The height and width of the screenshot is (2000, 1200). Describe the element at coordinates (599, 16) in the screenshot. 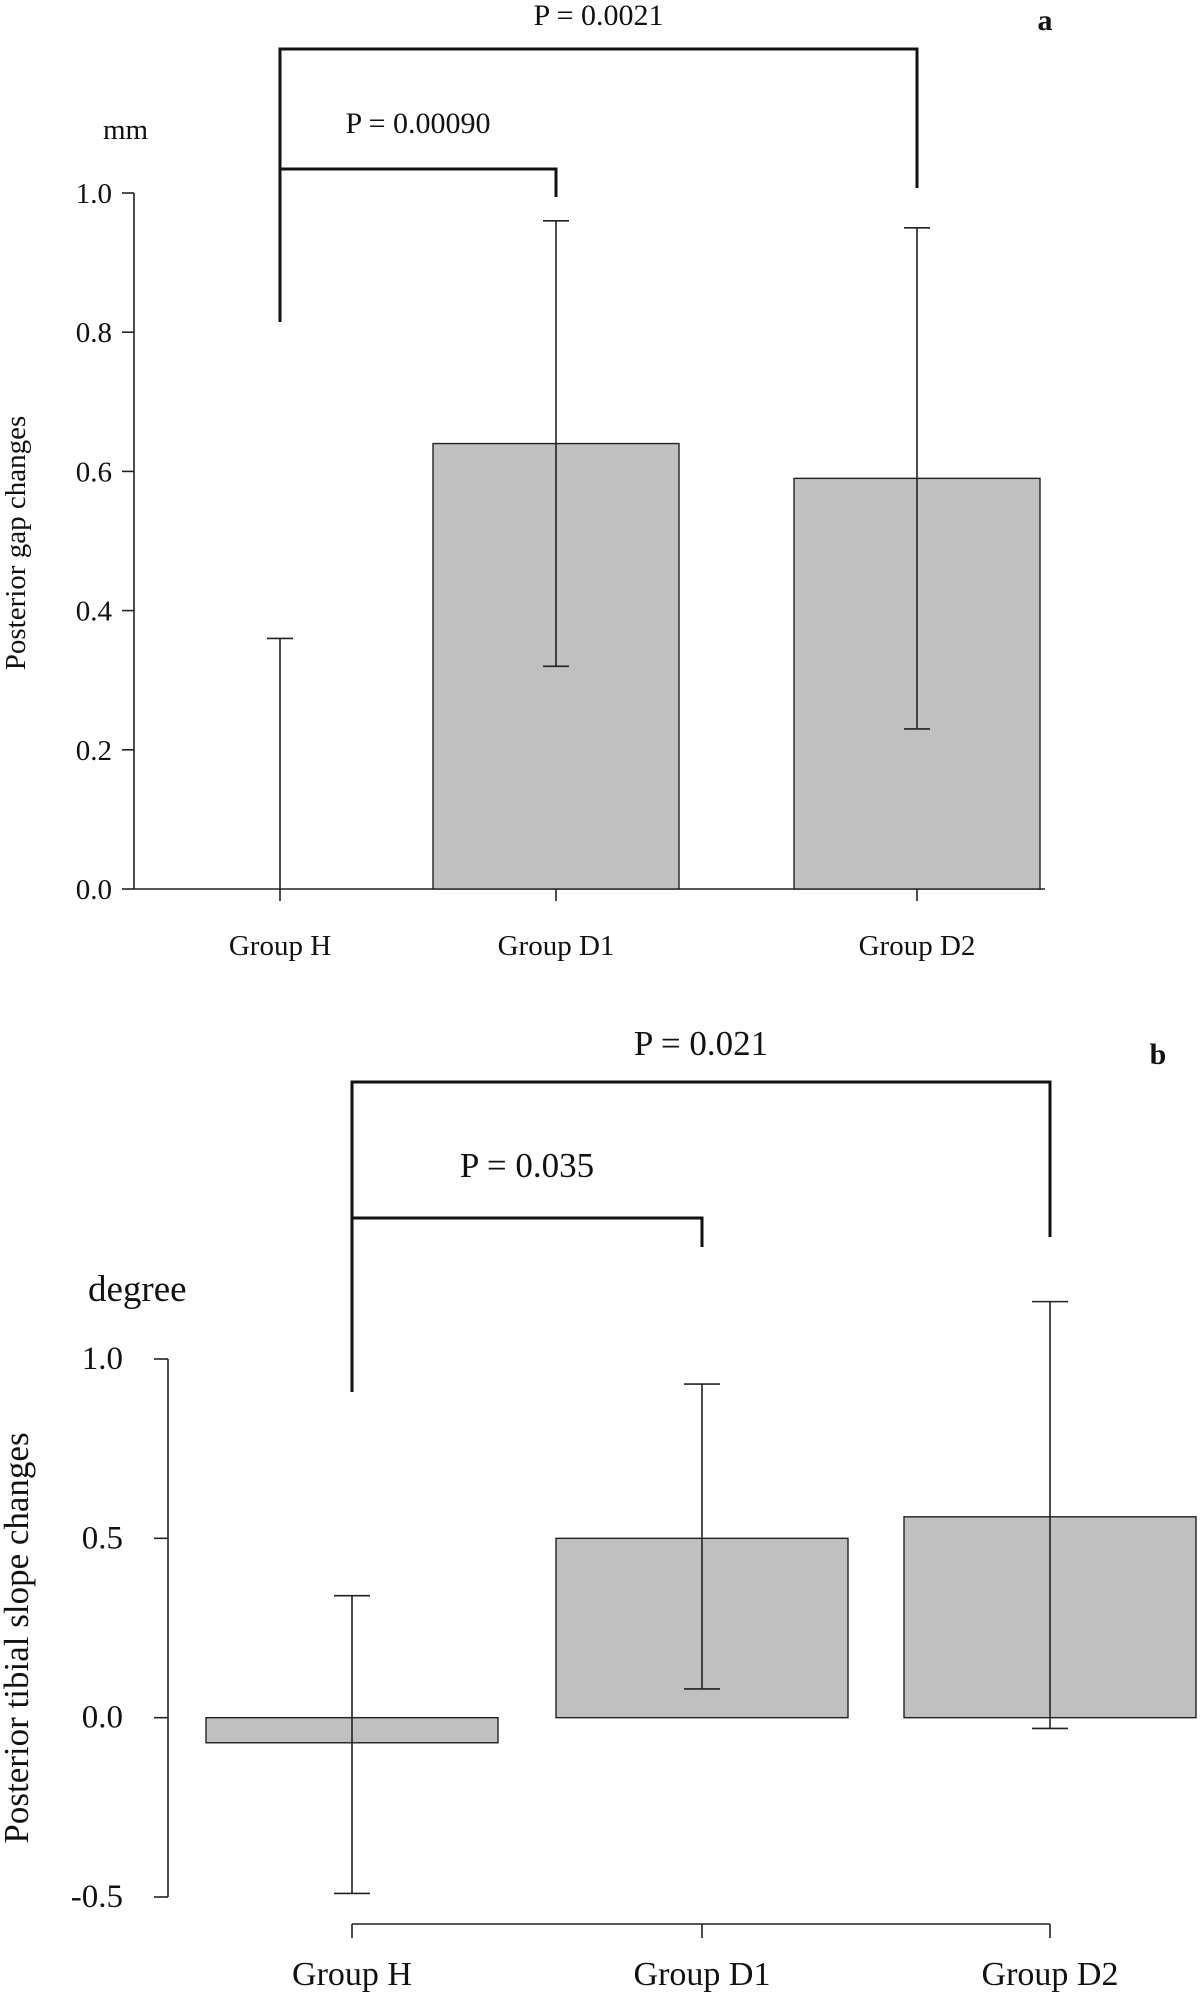

I see `p-value-label: P = 0.0021` at that location.